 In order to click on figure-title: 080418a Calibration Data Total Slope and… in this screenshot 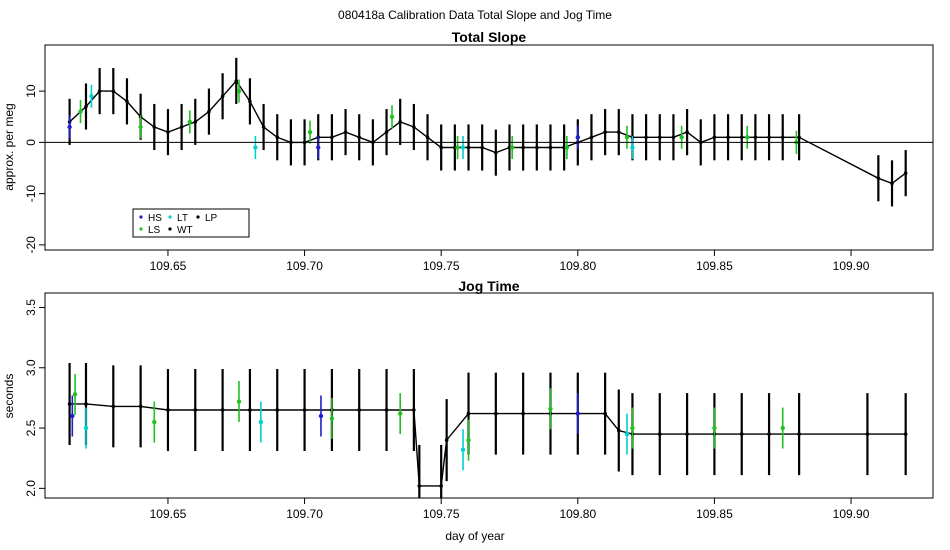, I will do `click(475, 15)`.